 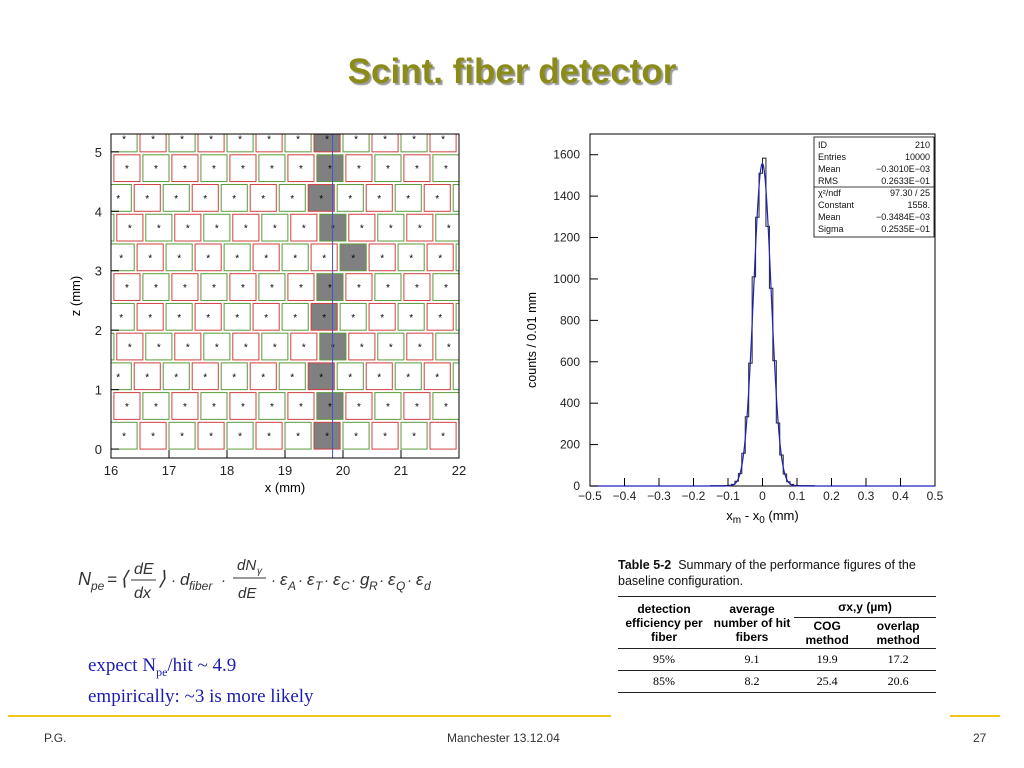 What do you see at coordinates (898, 681) in the screenshot?
I see `table-cell: 20.6` at bounding box center [898, 681].